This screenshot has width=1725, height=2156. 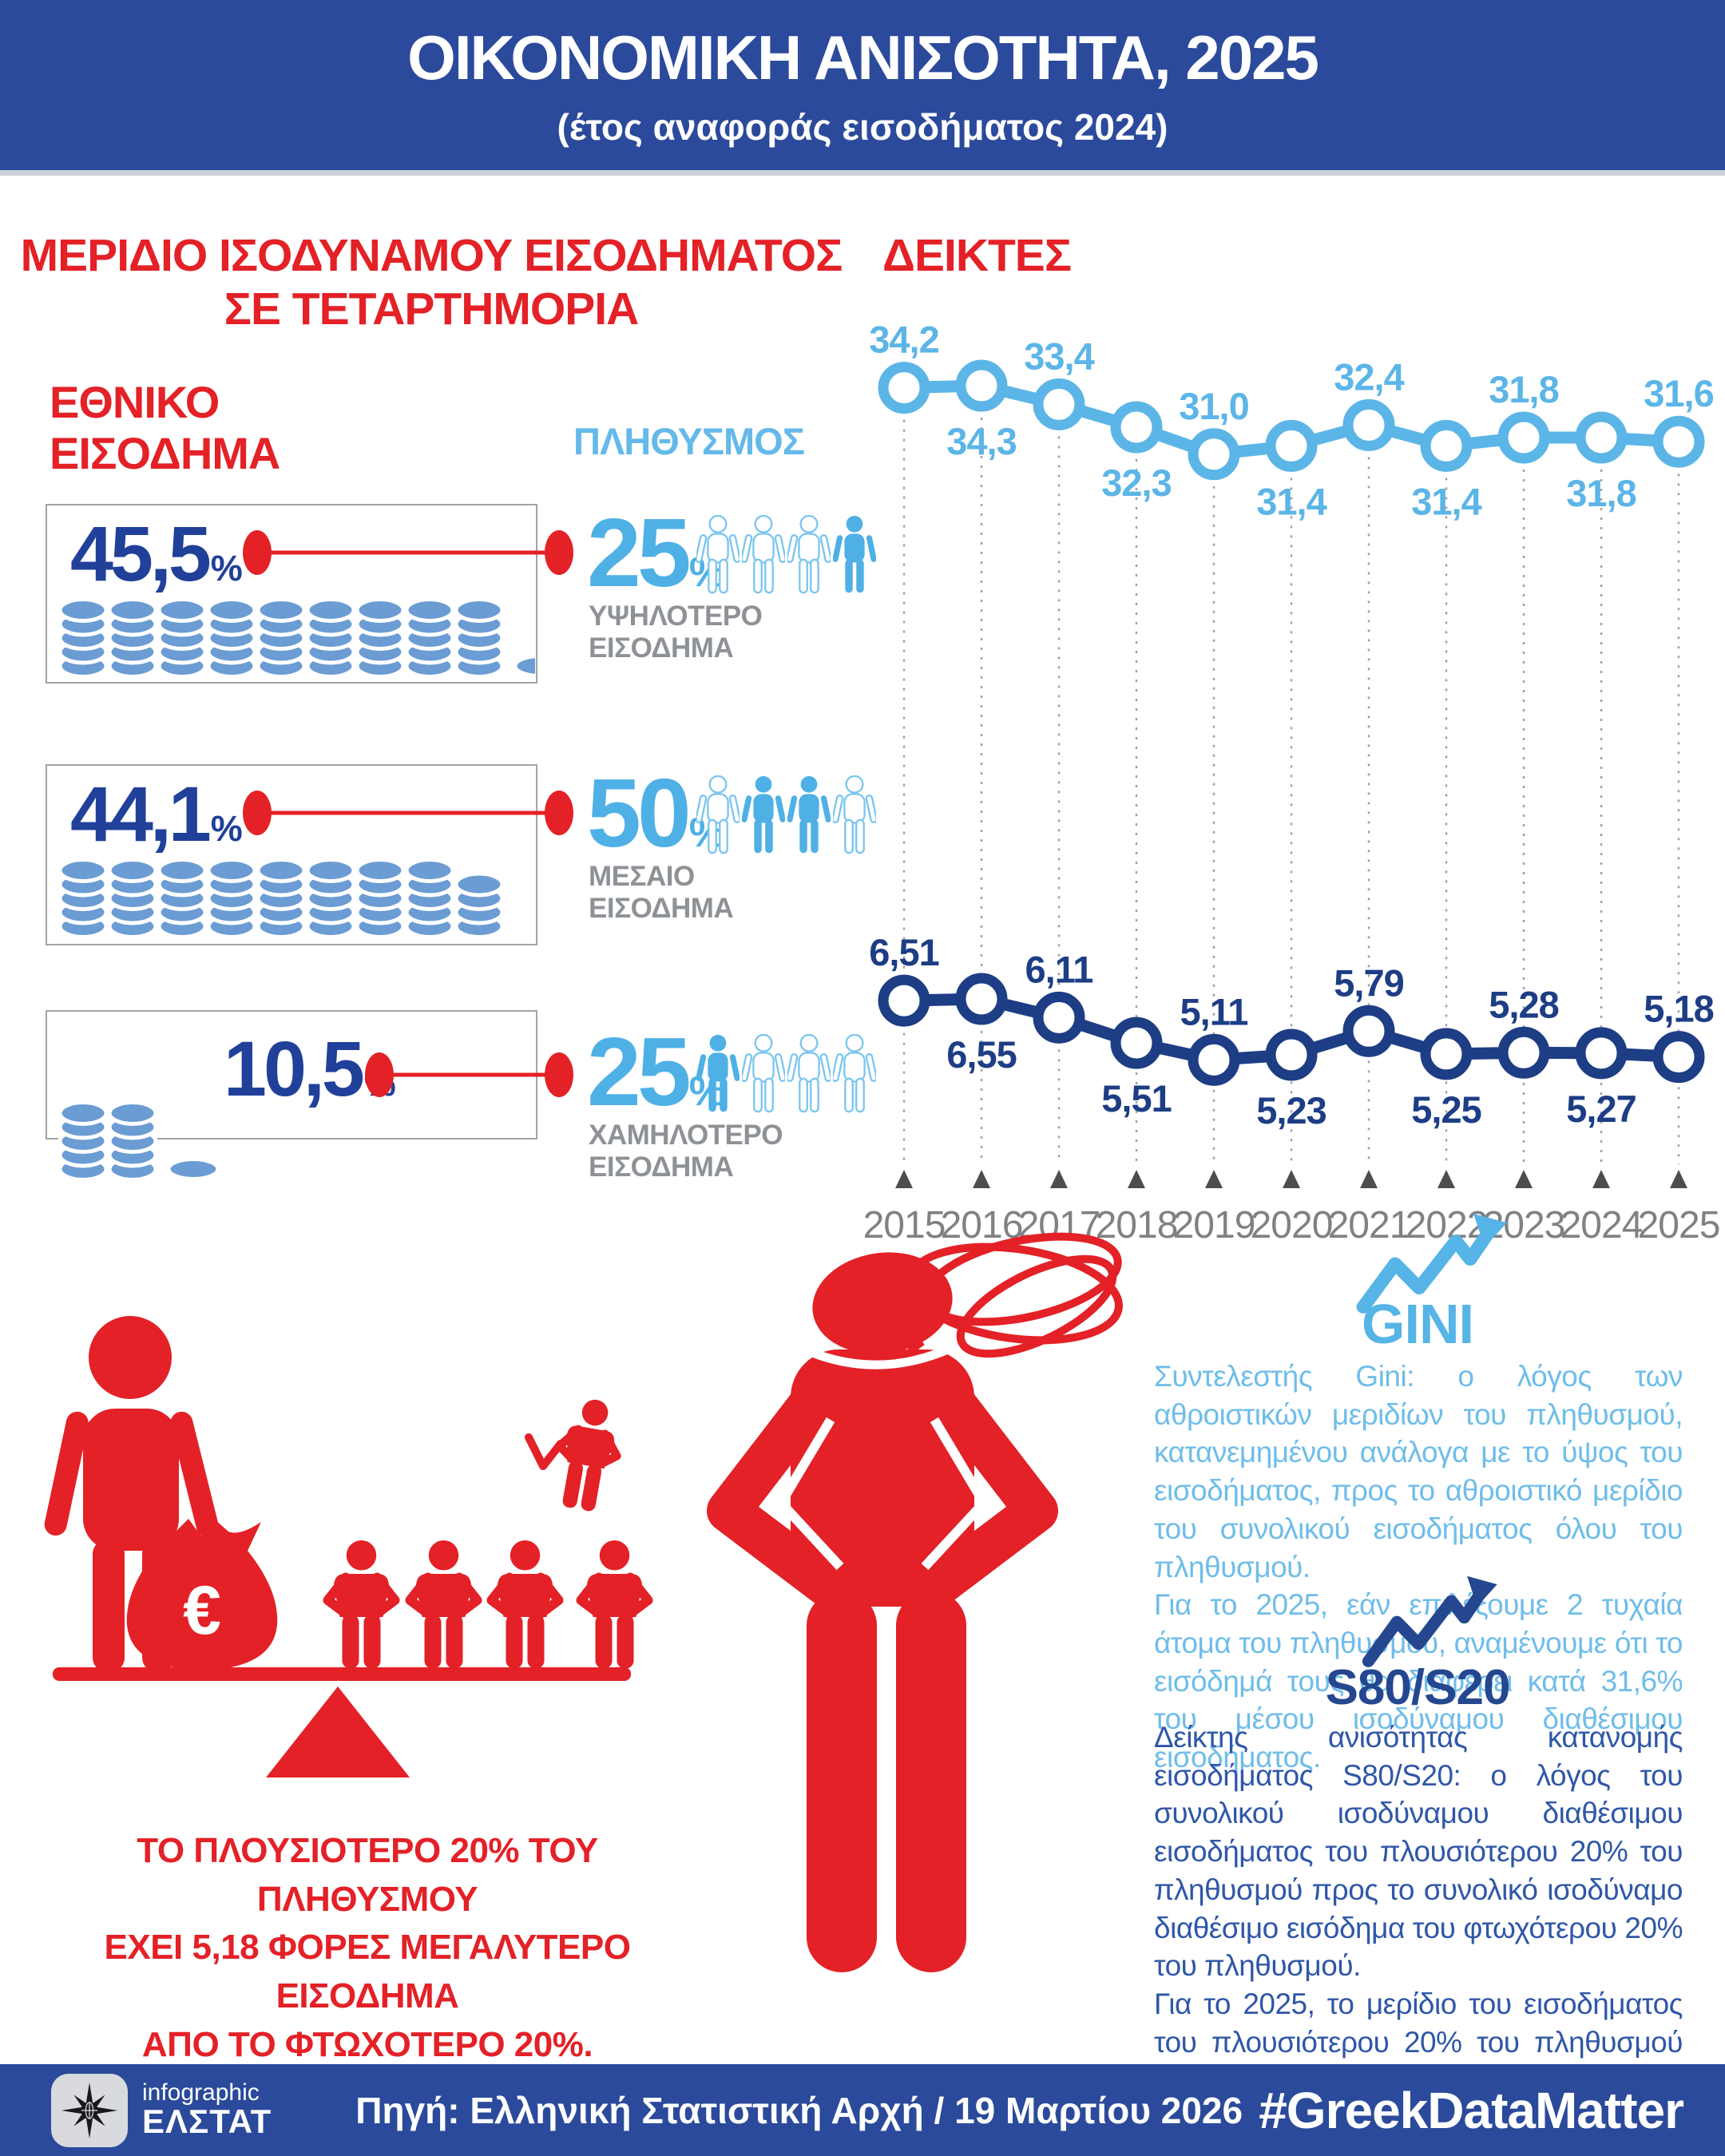 What do you see at coordinates (156, 814) in the screenshot?
I see `income-share-middle: 44,1%` at bounding box center [156, 814].